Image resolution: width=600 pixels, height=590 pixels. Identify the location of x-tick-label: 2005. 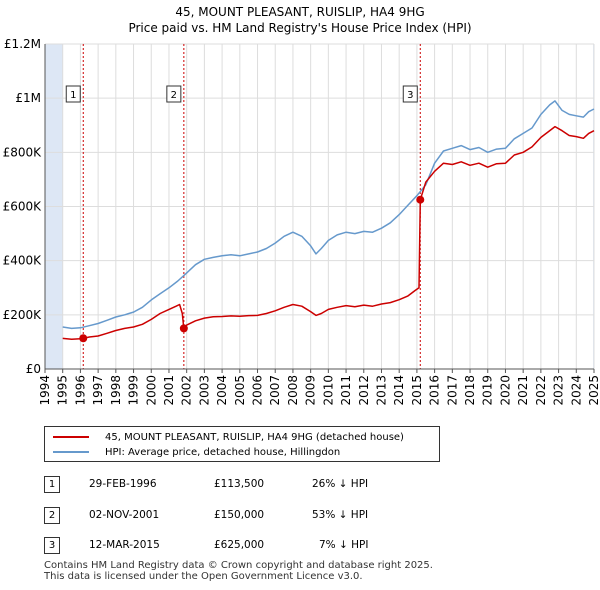
(240, 390).